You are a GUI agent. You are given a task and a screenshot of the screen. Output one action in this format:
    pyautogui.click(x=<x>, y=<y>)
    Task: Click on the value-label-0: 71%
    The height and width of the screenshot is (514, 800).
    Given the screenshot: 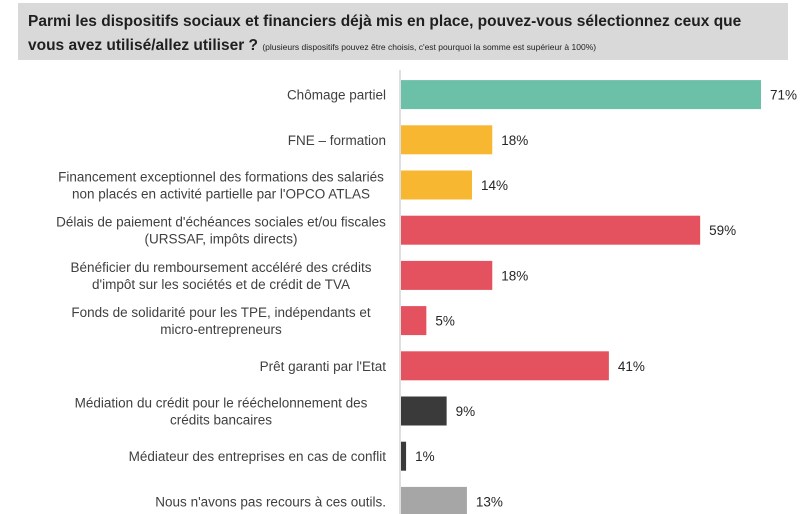 What is the action you would take?
    pyautogui.click(x=783, y=95)
    